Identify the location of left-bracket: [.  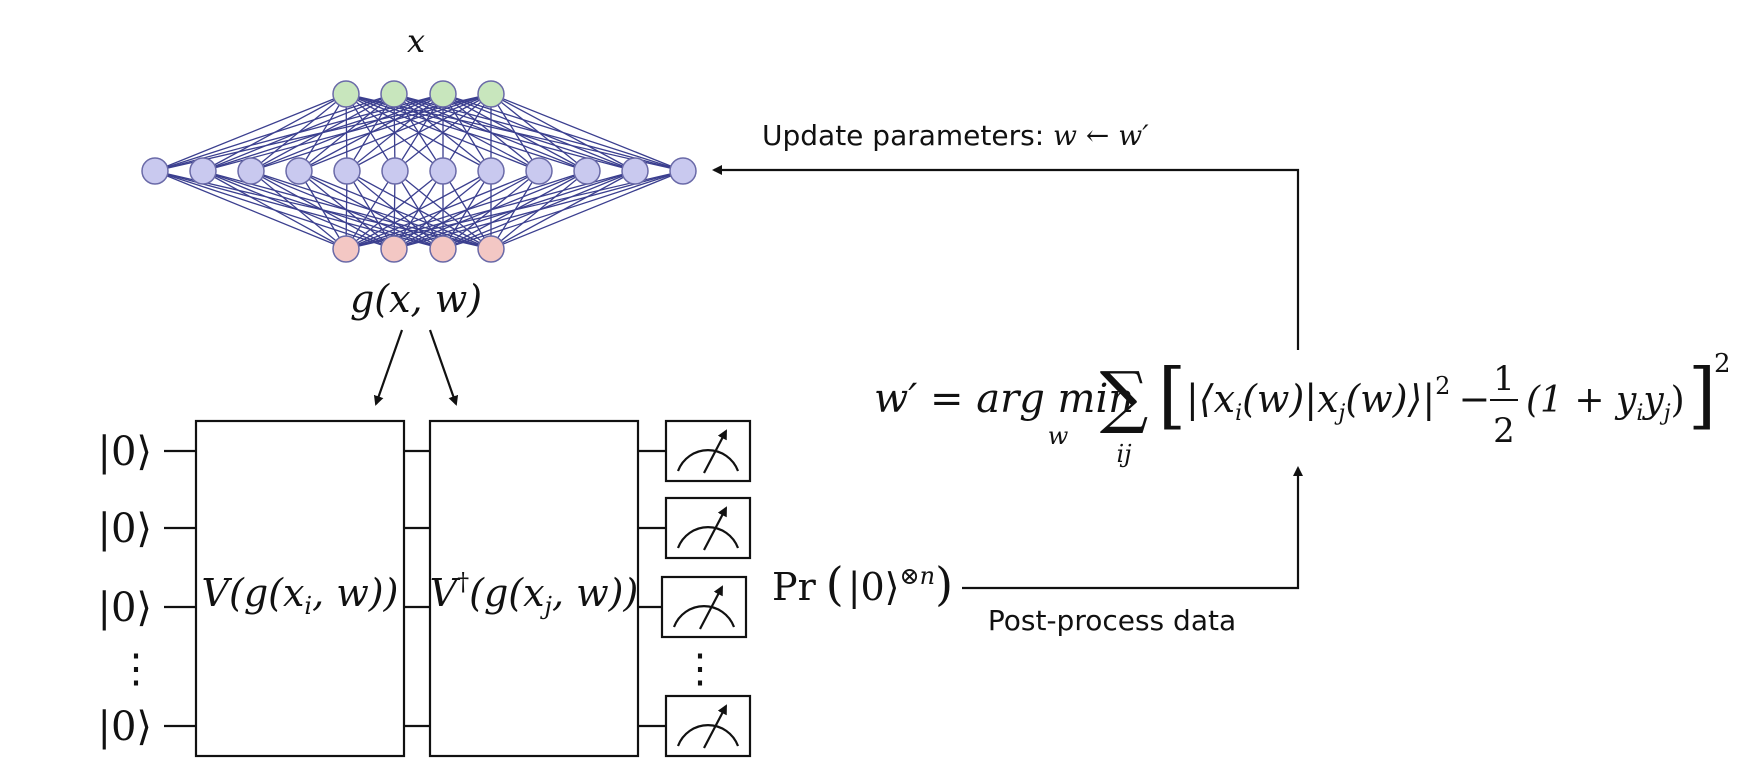
(1172, 395).